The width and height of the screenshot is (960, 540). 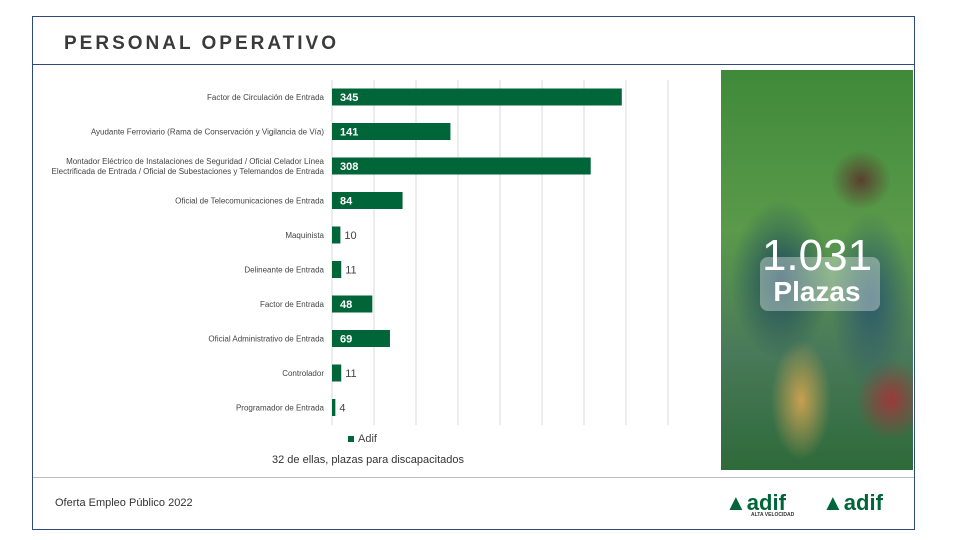 What do you see at coordinates (349, 133) in the screenshot?
I see `data-label: 141` at bounding box center [349, 133].